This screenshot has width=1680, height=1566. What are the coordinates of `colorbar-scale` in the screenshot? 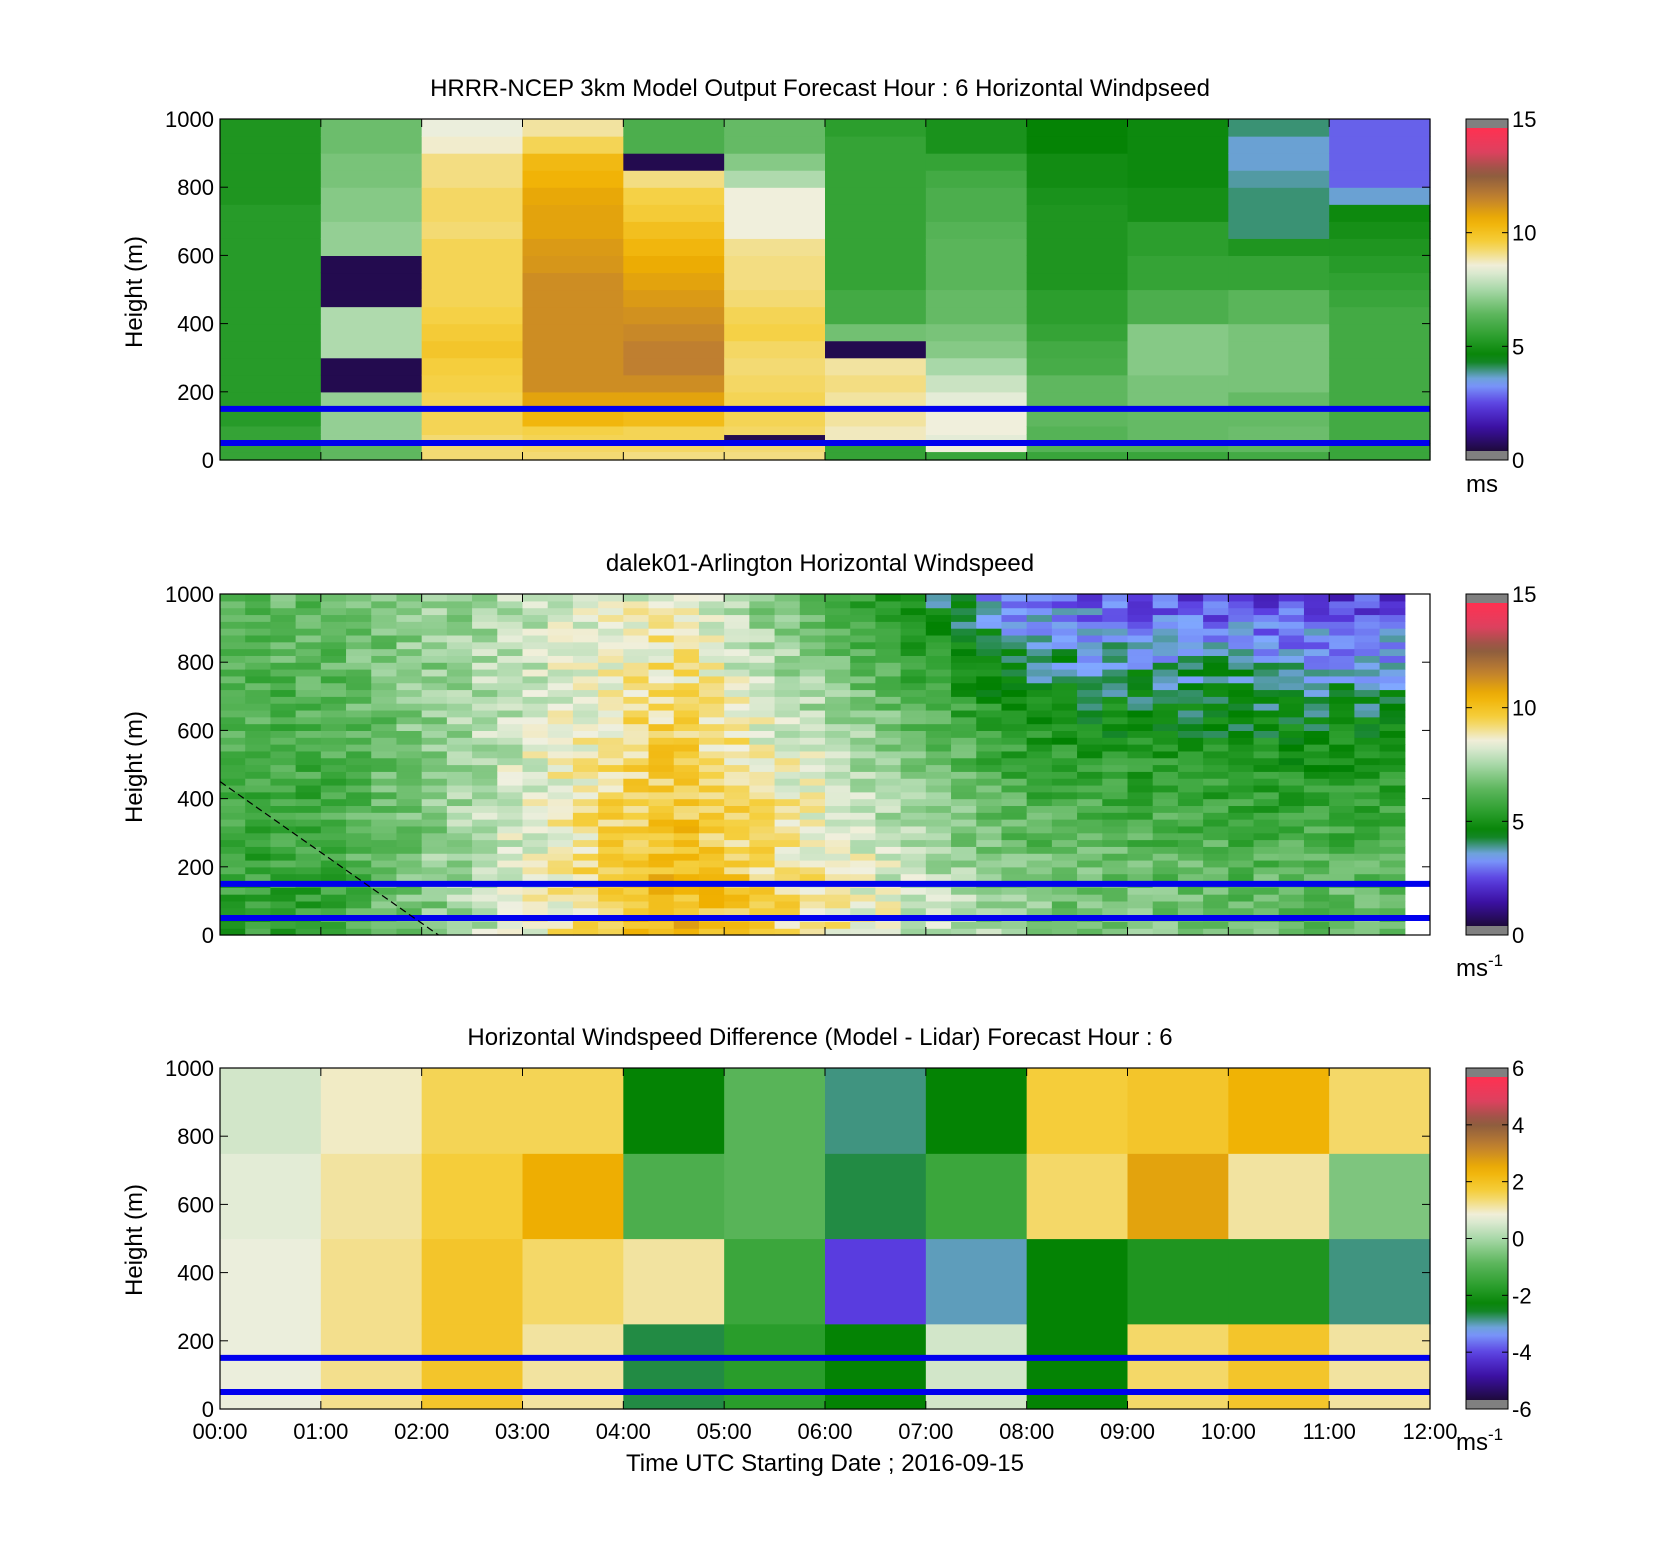 It's located at (1487, 1238).